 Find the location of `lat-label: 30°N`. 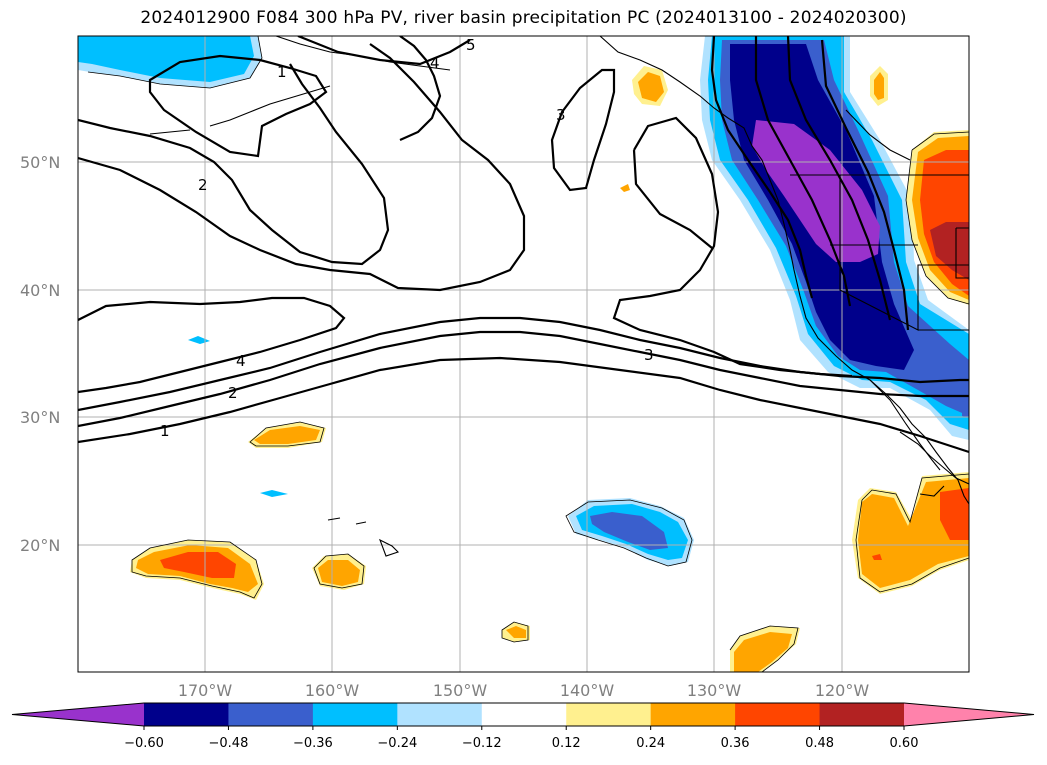

lat-label: 30°N is located at coordinates (40, 417).